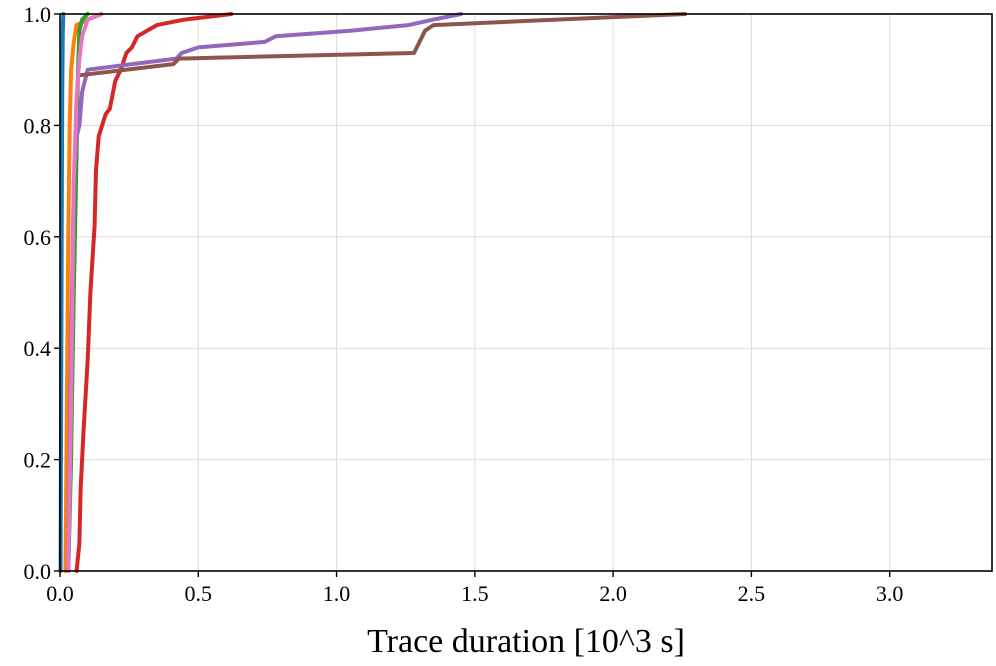 This screenshot has width=996, height=666. Describe the element at coordinates (38, 460) in the screenshot. I see `y-tick-label: 0.2` at that location.